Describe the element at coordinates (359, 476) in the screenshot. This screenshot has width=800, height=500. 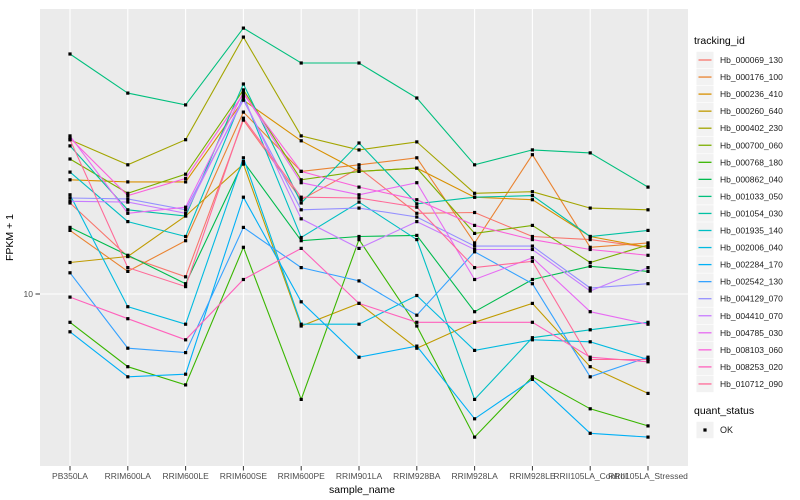
I see `x-tick-label: RRIM901LA` at that location.